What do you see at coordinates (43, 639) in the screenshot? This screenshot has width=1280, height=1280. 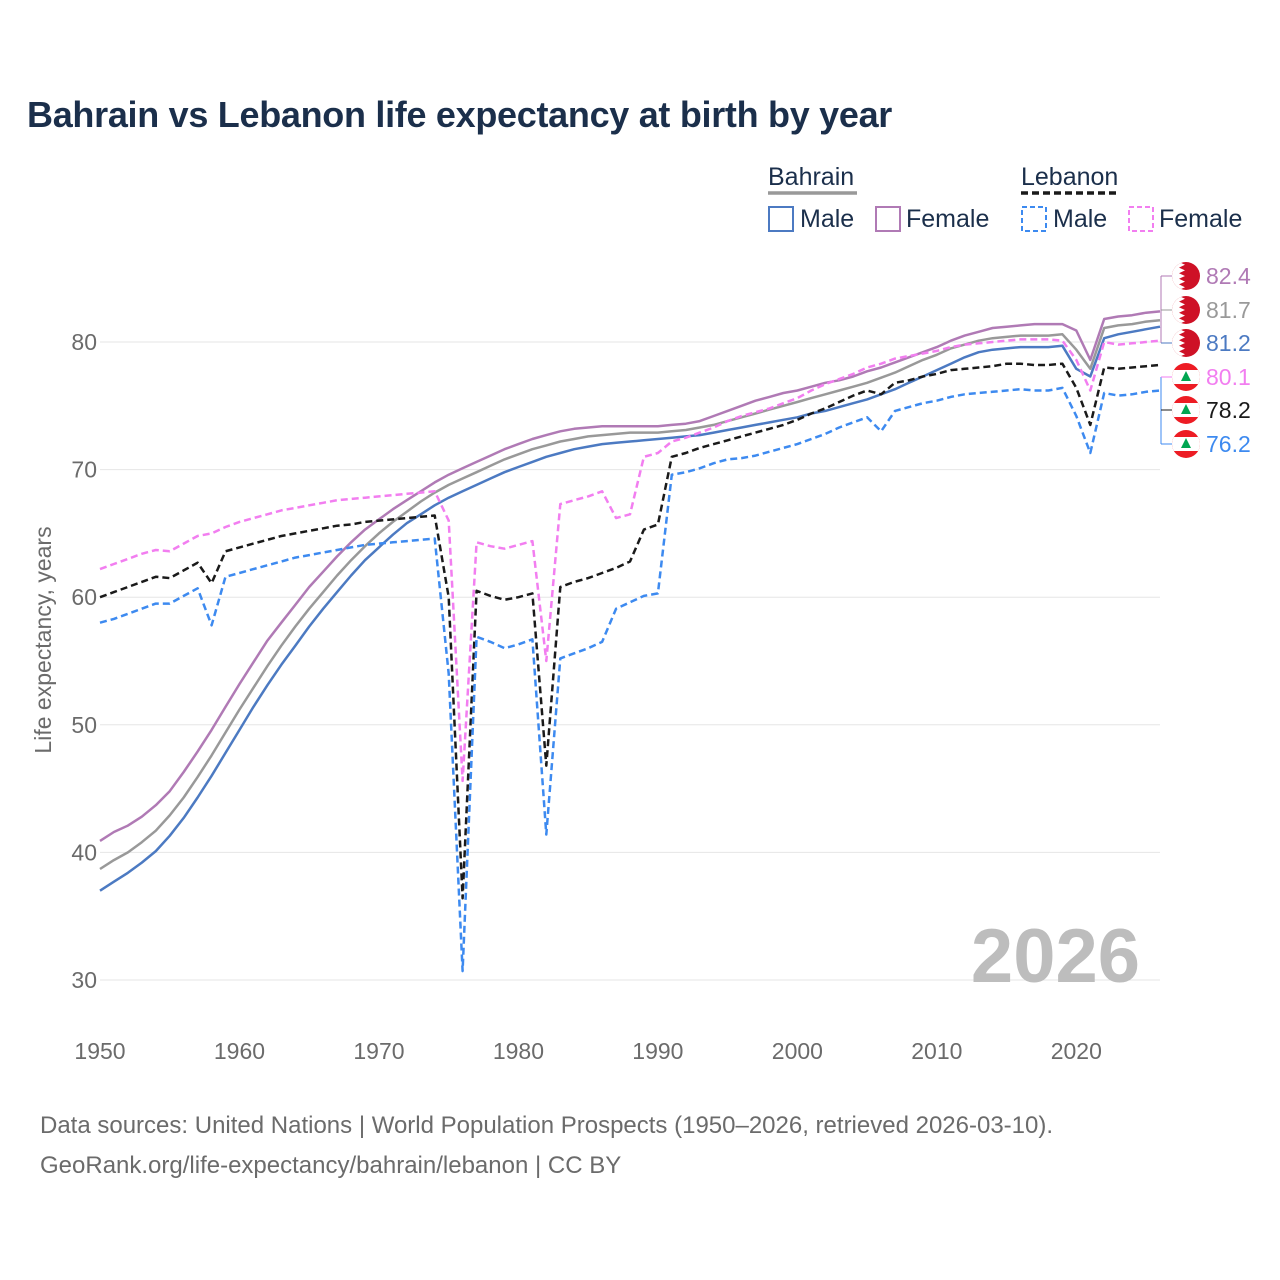 I see `y-axis-label: Life expectancy, years` at bounding box center [43, 639].